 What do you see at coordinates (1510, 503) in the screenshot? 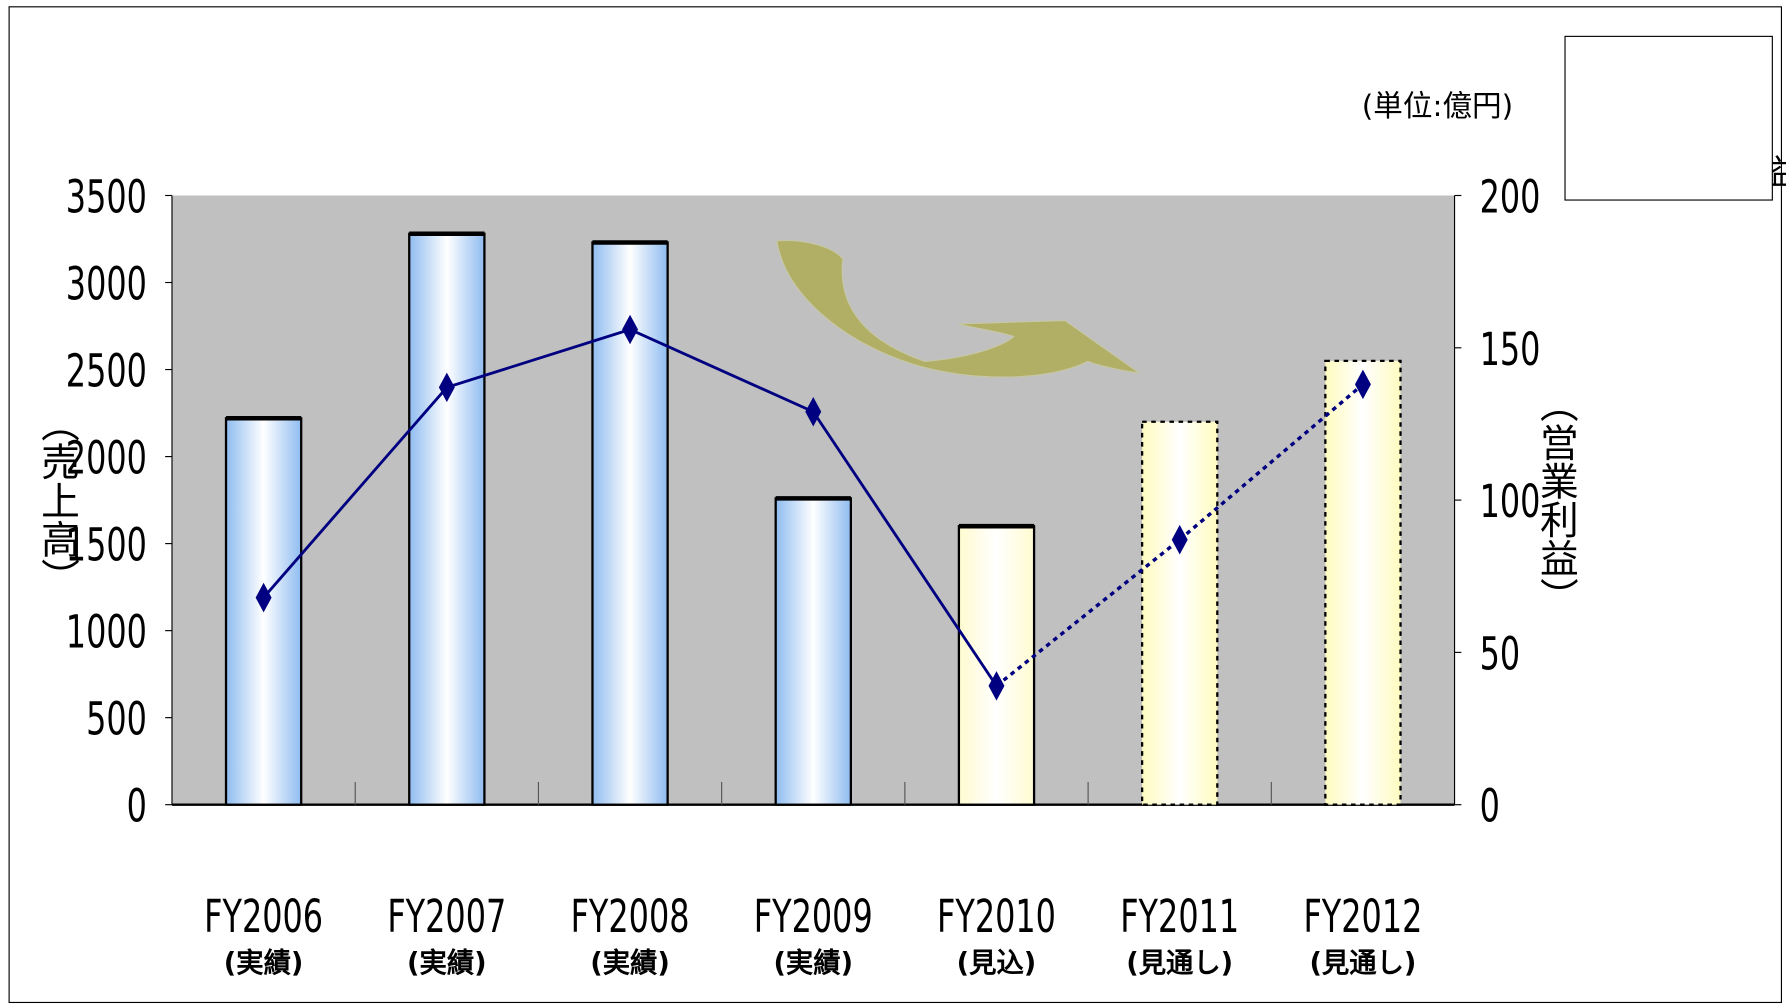
I see `y2-tick-label: 100` at bounding box center [1510, 503].